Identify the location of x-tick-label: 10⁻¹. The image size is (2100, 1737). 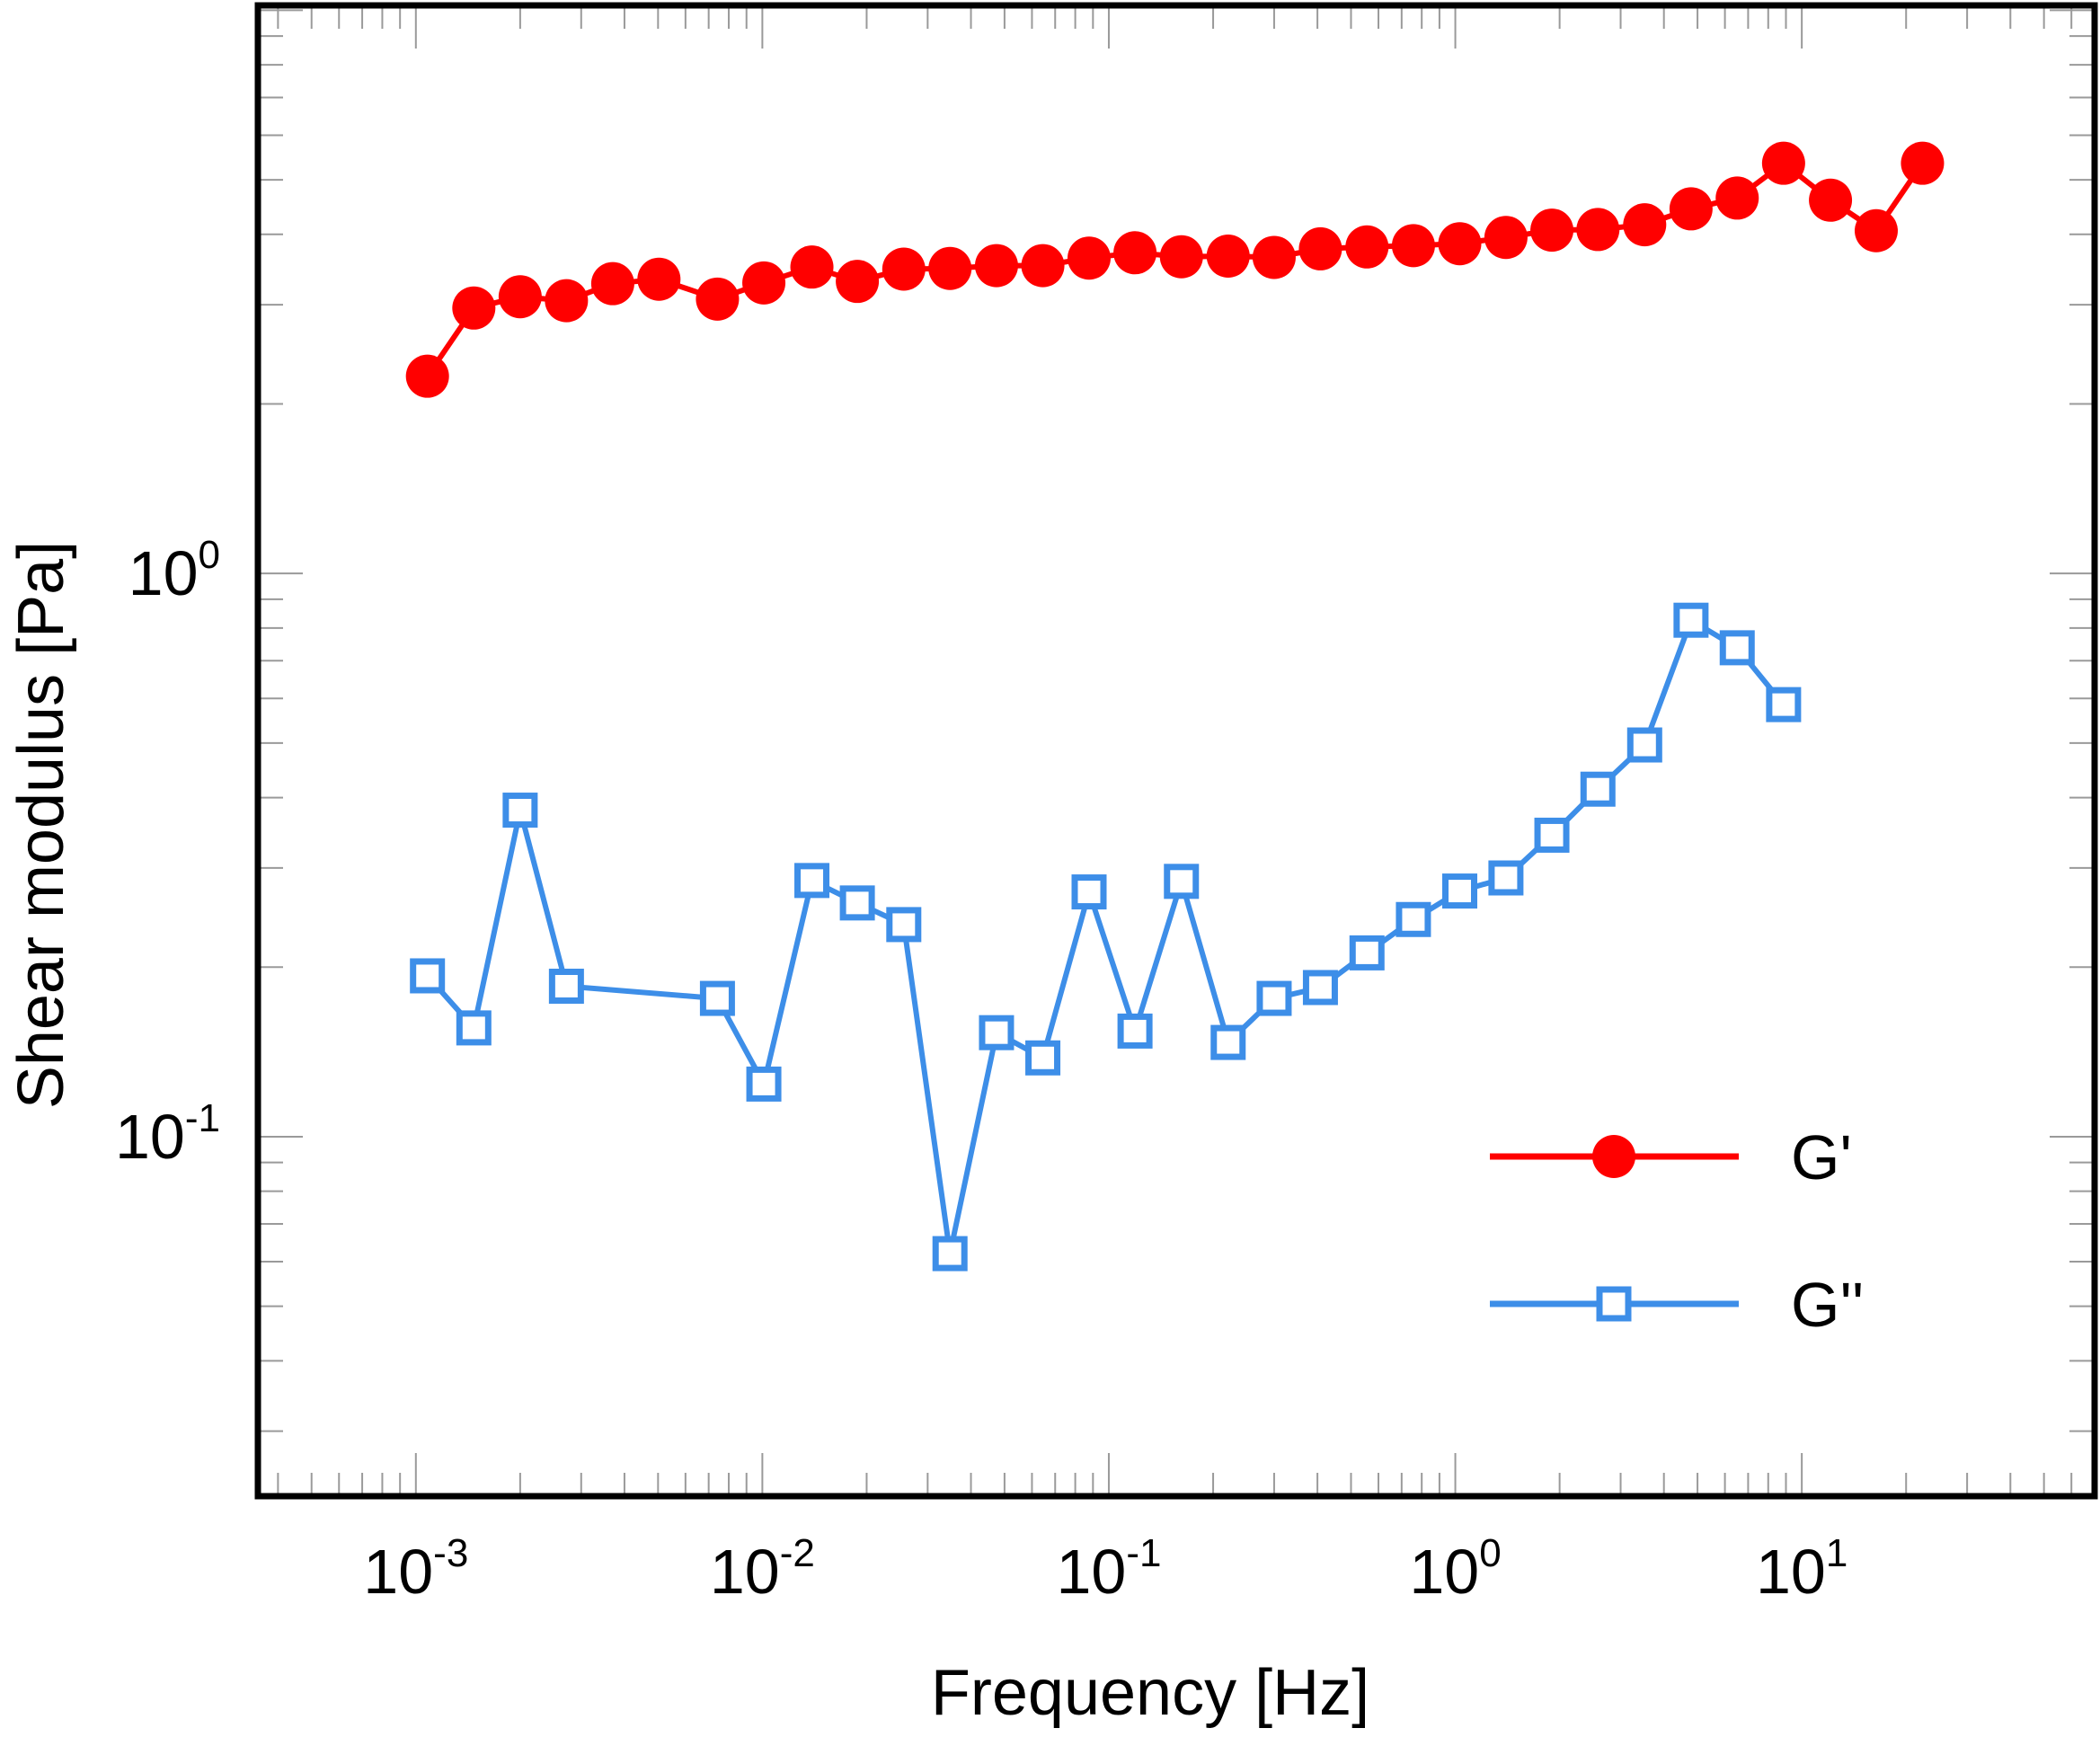
(1108, 1569).